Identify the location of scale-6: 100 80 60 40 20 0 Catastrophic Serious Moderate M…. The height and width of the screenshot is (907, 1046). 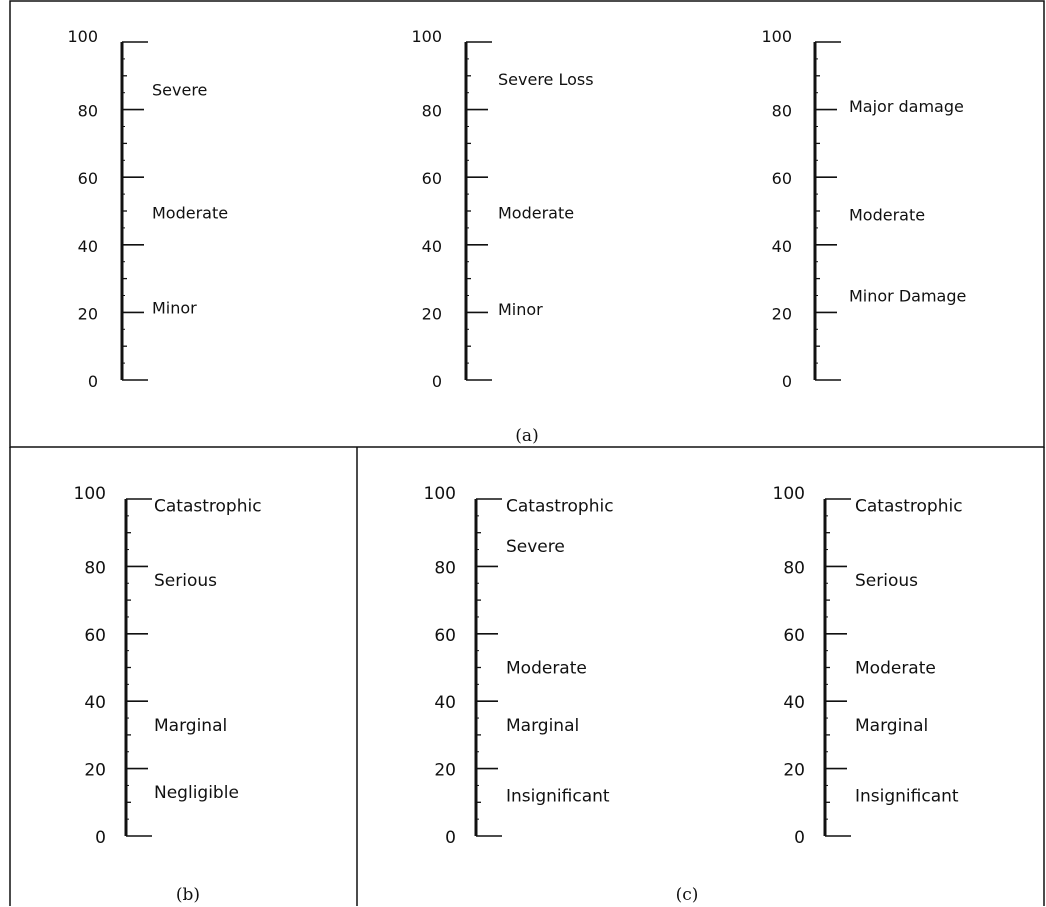
(868, 666).